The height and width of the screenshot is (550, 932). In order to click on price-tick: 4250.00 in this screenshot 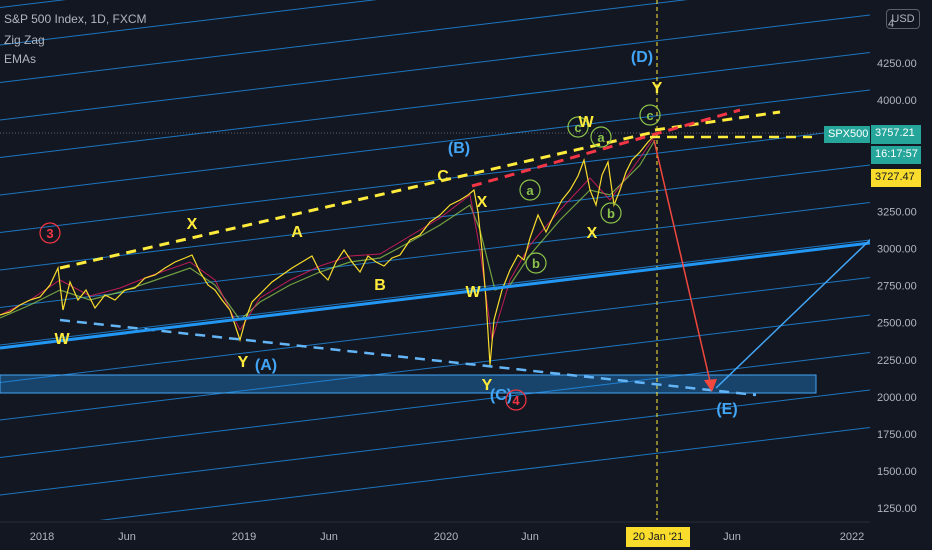, I will do `click(897, 64)`.